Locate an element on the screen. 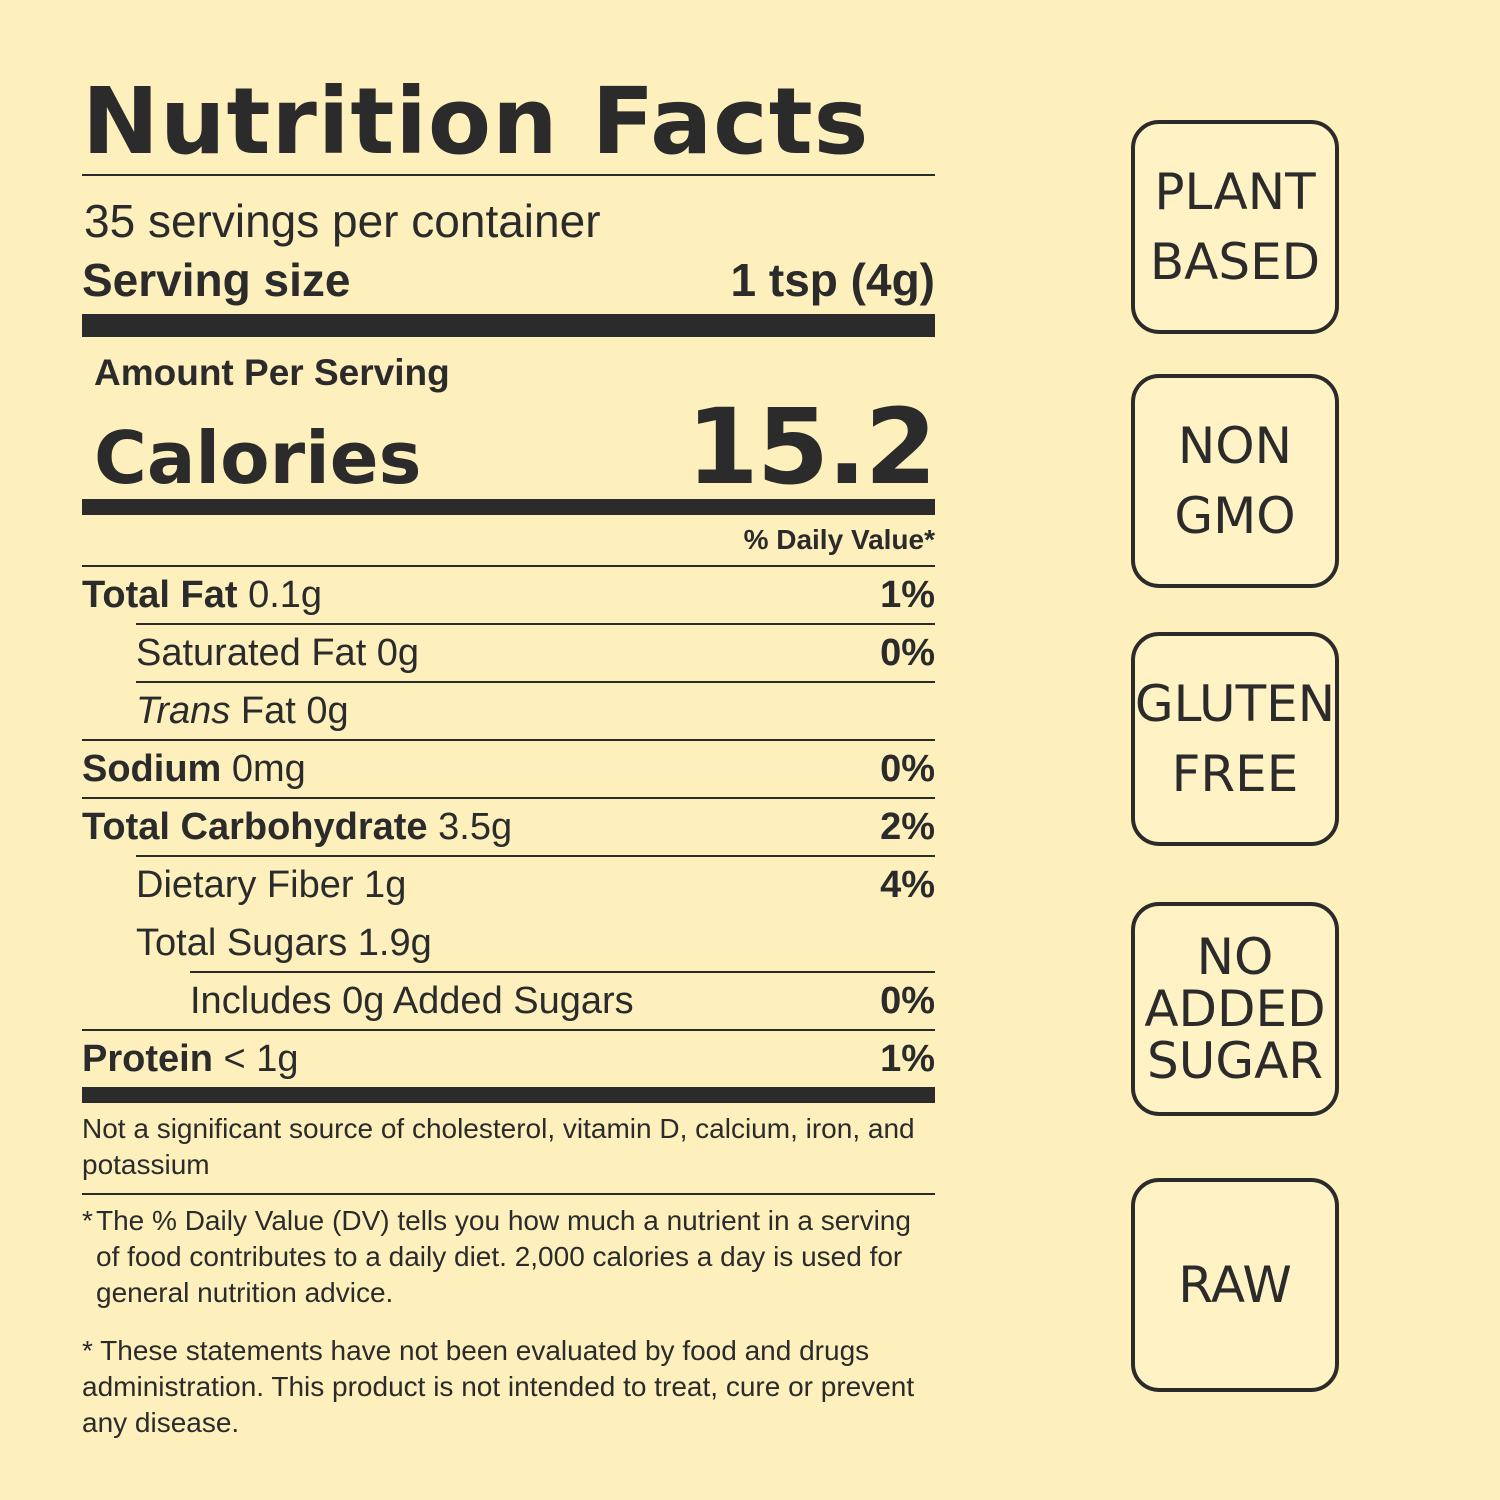  badge-line: GLUTEN is located at coordinates (1235, 704).